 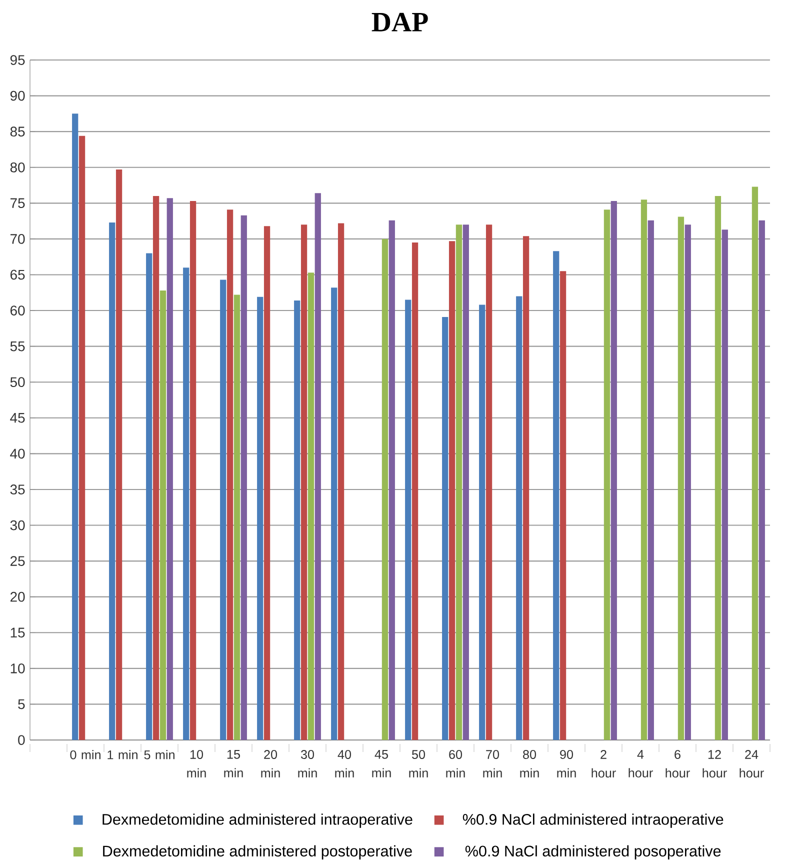 What do you see at coordinates (17, 418) in the screenshot?
I see `y-tick-label: 45` at bounding box center [17, 418].